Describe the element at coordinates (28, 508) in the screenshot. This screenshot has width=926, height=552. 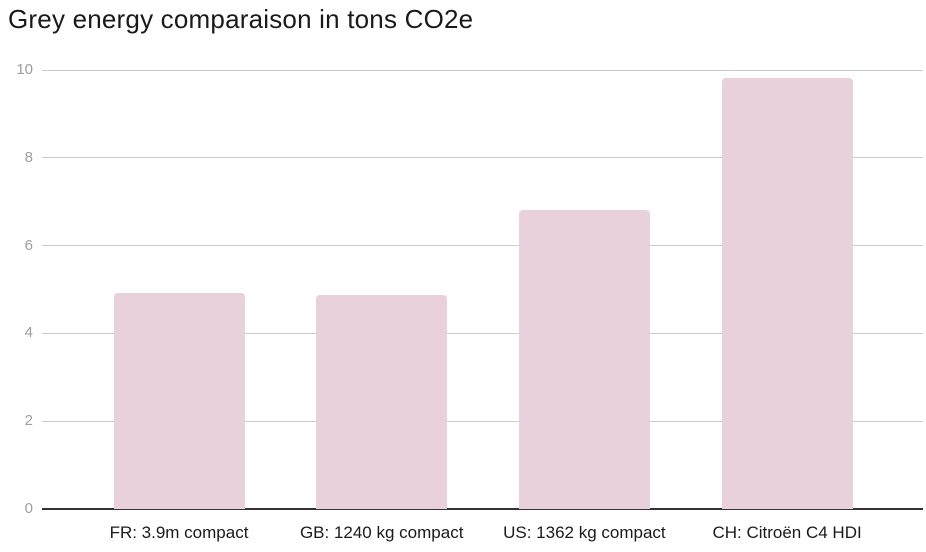
I see `y-tick-label-0: 0` at that location.